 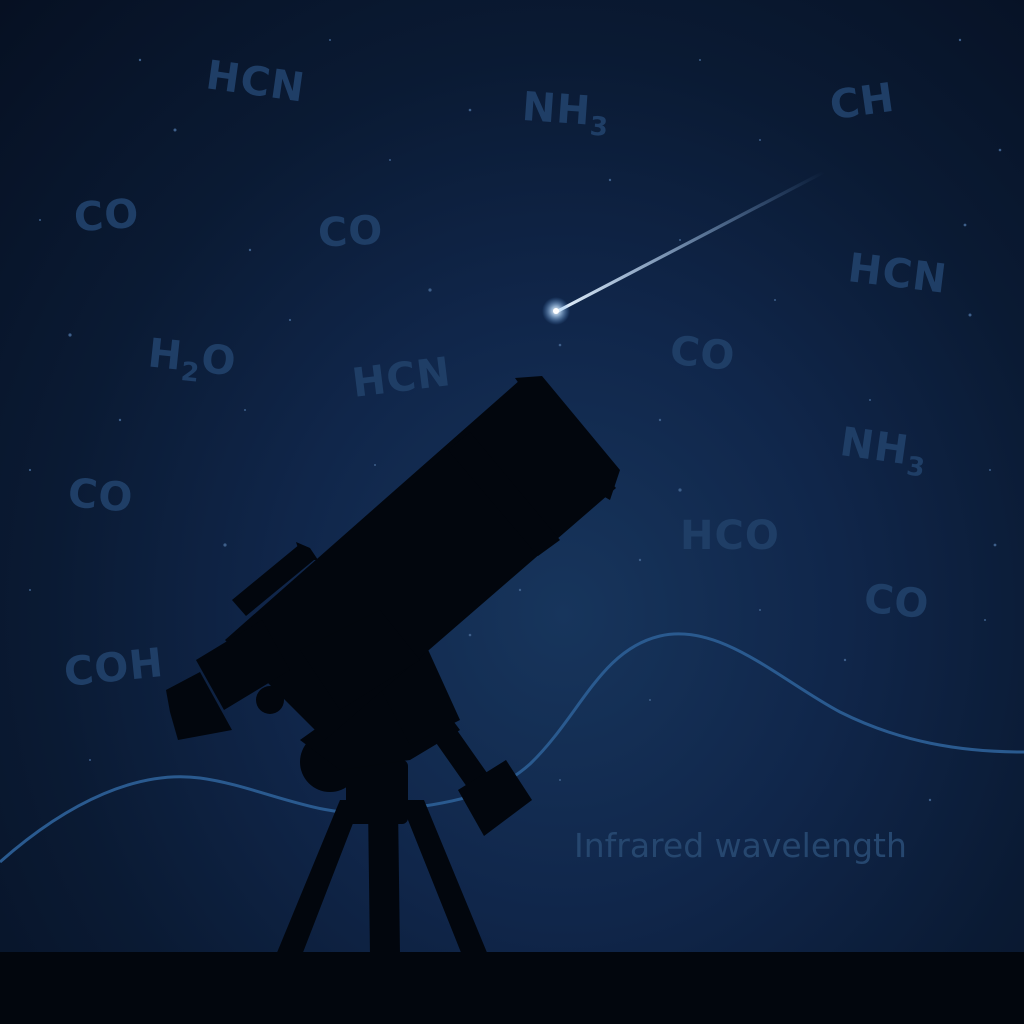 I want to click on molecule-label: HCO, so click(x=730, y=536).